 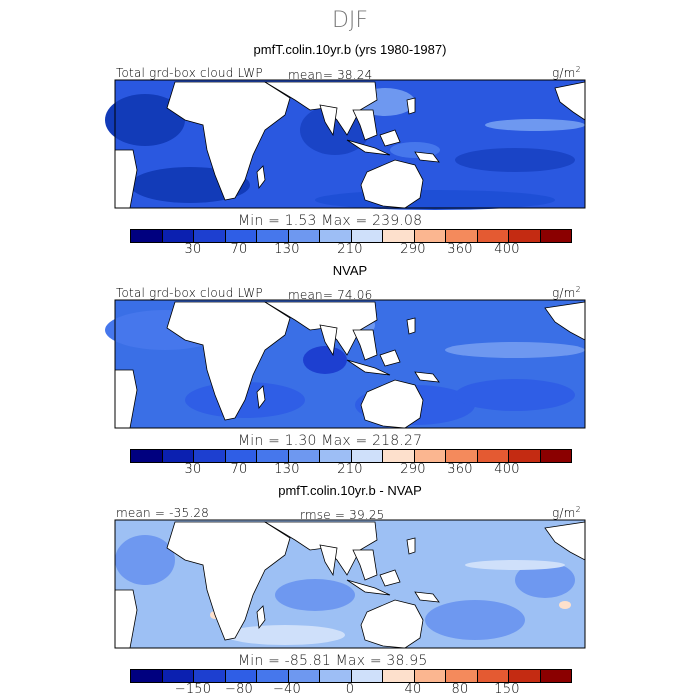 I want to click on cb-tick: 150, so click(x=507, y=689).